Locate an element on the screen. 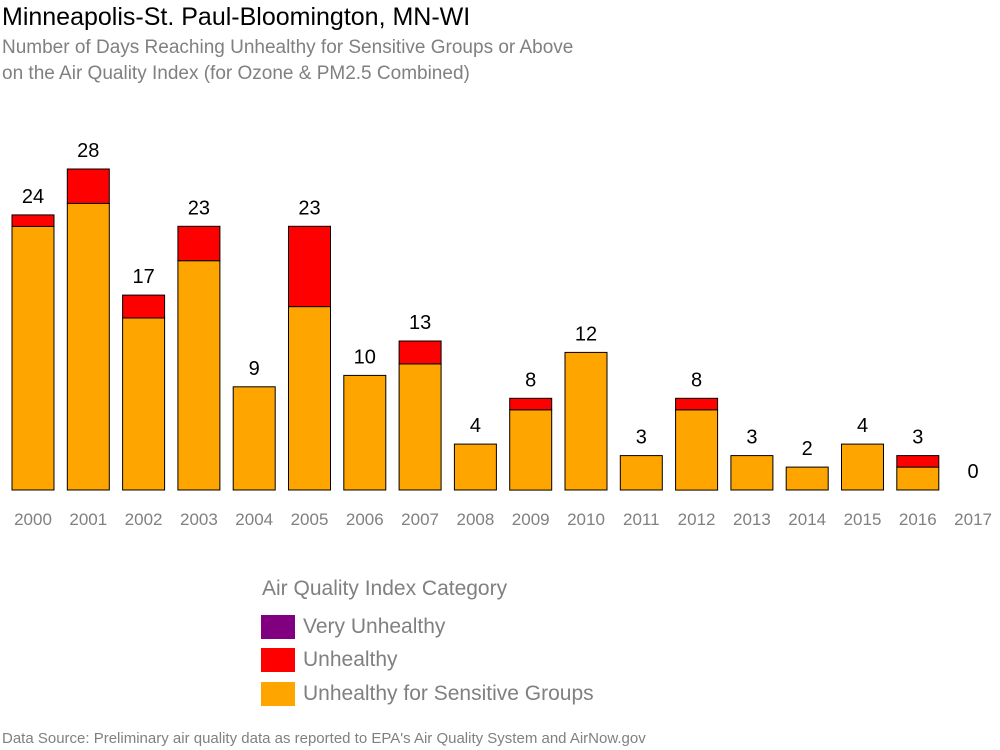 The width and height of the screenshot is (1000, 750). data-label-2000: 24 is located at coordinates (33, 197).